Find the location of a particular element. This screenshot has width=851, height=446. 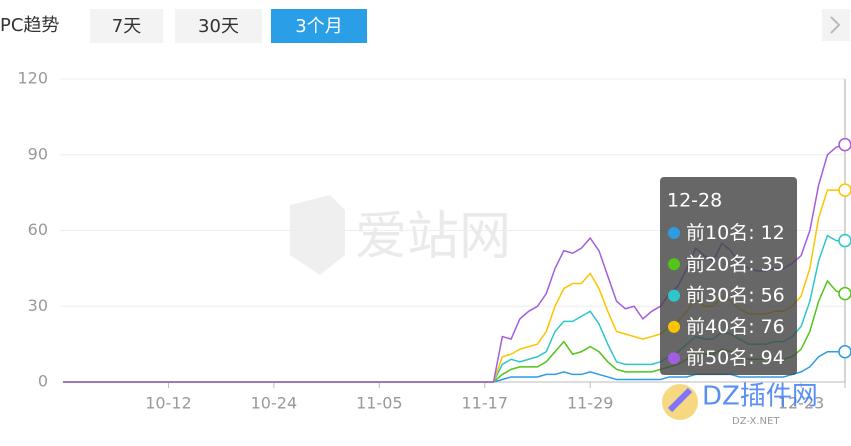

series-name: 前30名 is located at coordinates (717, 295).